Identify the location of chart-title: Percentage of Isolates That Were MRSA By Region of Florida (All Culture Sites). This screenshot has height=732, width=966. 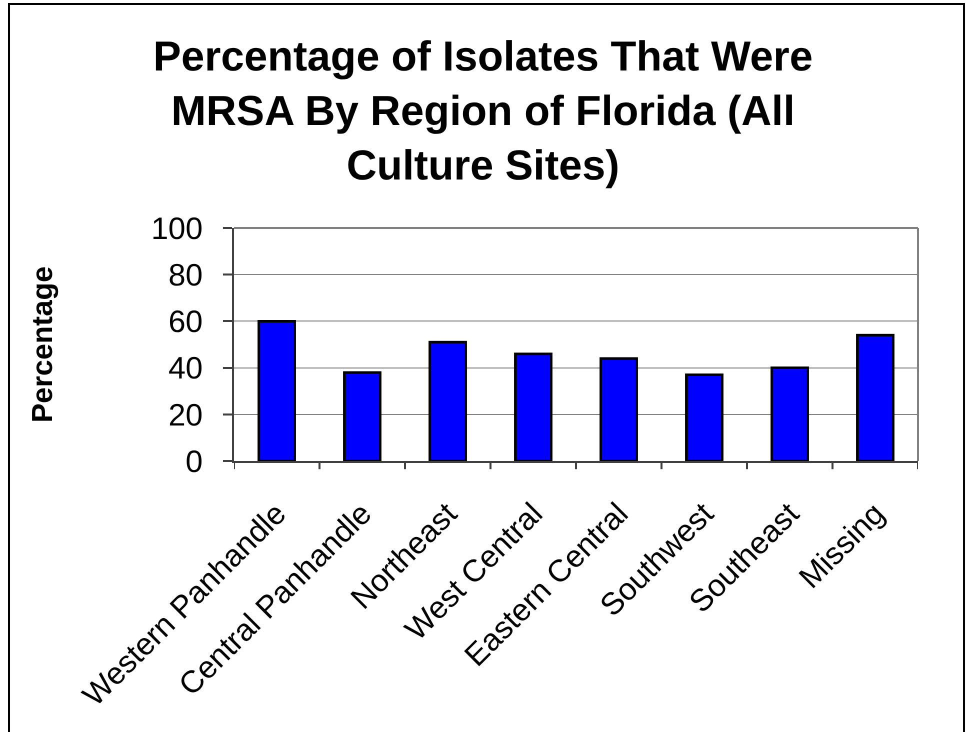
(483, 110).